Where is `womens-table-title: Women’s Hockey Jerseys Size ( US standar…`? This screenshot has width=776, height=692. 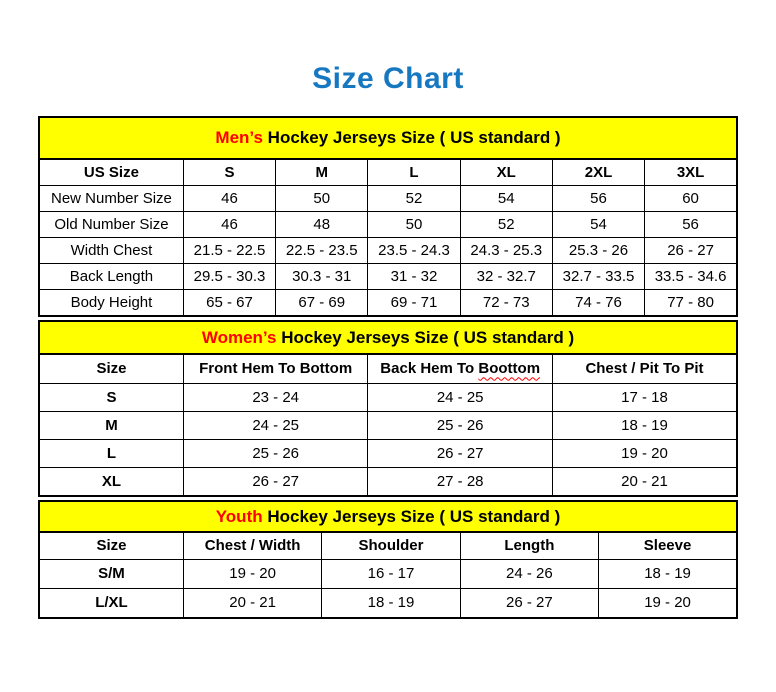 womens-table-title: Women’s Hockey Jerseys Size ( US standar… is located at coordinates (388, 337).